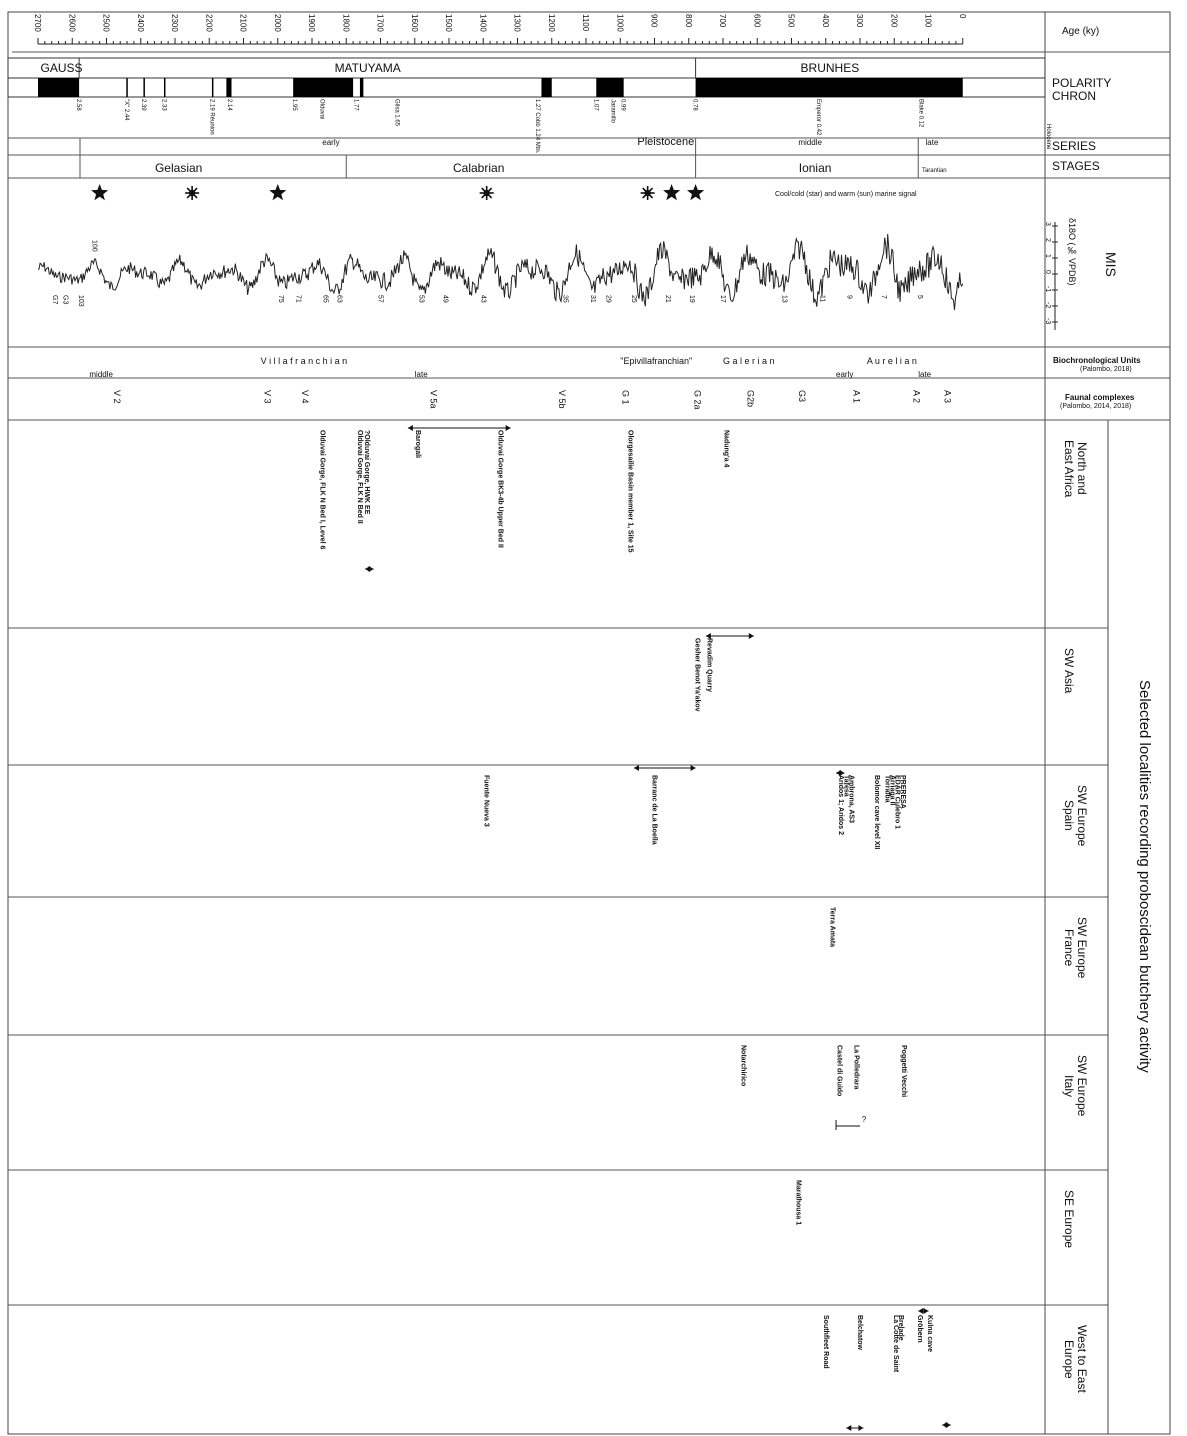 Image resolution: width=1187 pixels, height=1436 pixels. I want to click on mis-stage-label: 63, so click(339, 299).